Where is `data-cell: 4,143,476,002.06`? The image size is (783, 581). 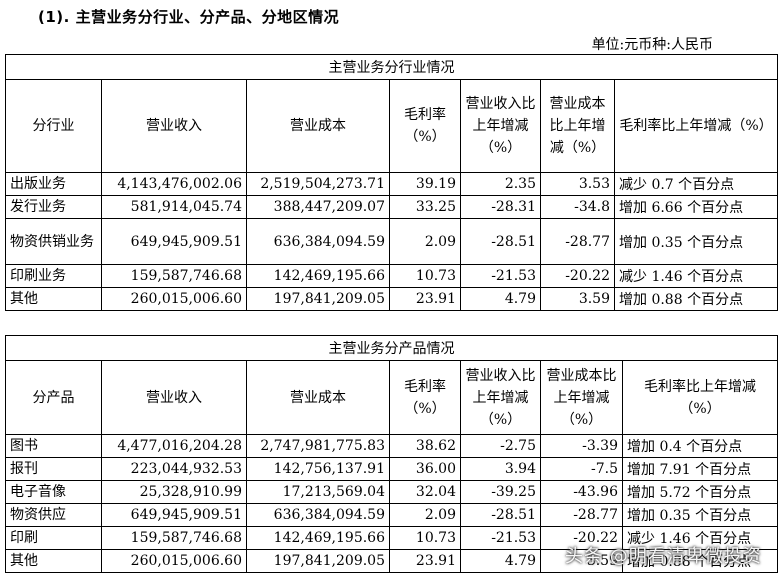
data-cell: 4,143,476,002.06 is located at coordinates (174, 184).